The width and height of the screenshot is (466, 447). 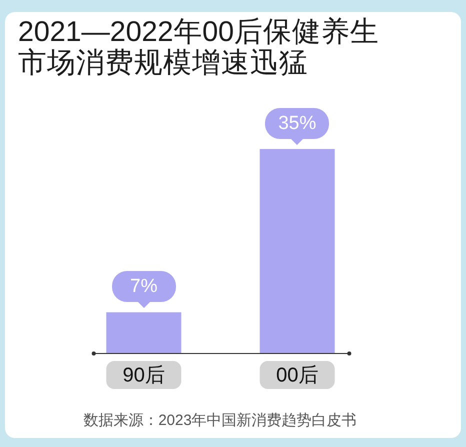 I want to click on data-label: 7%, so click(x=144, y=287).